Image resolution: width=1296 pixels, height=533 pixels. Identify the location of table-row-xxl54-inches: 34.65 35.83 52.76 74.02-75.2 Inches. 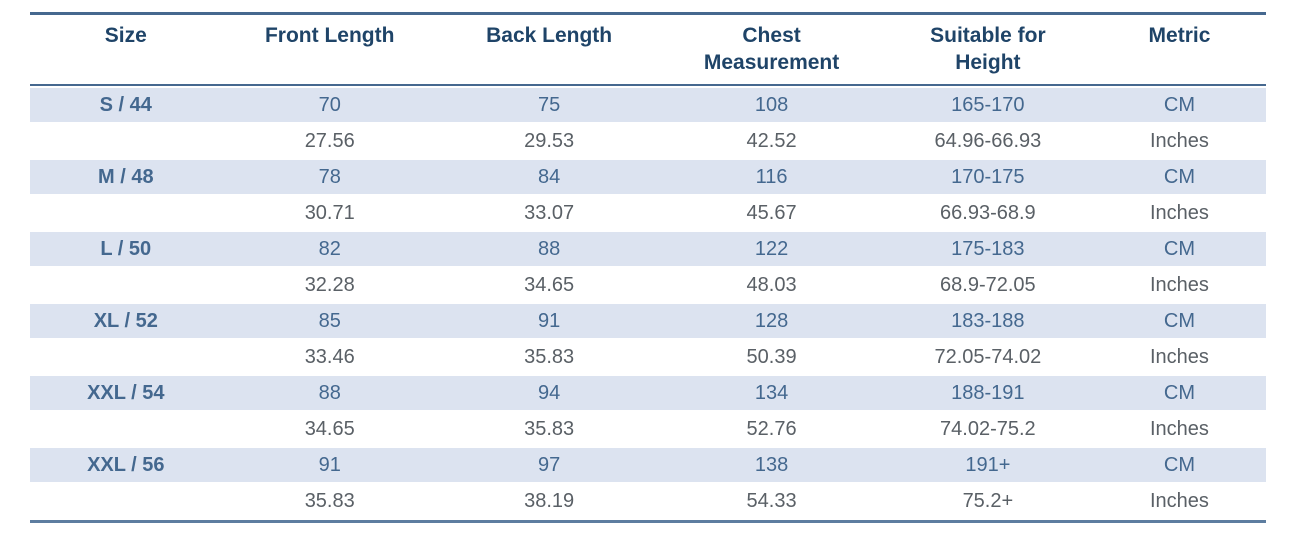
(648, 429).